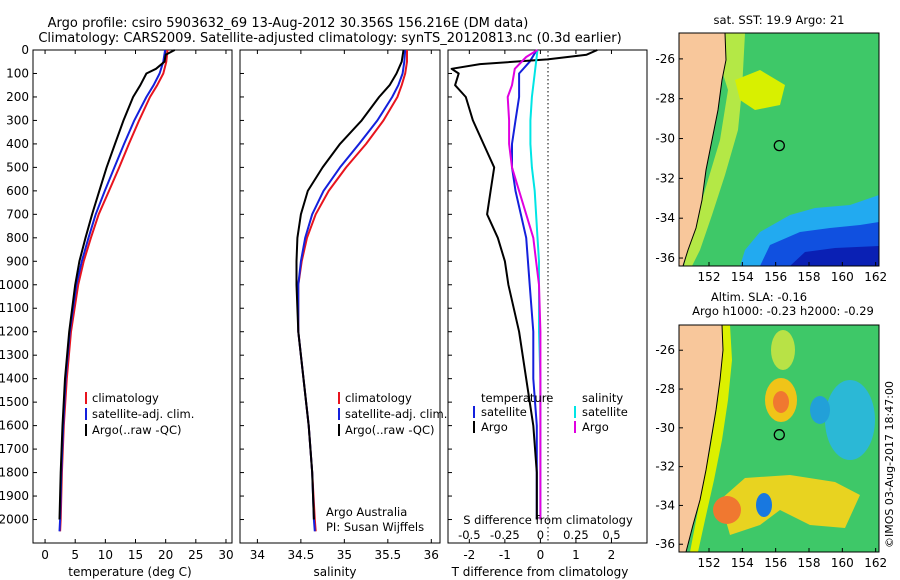 This screenshot has height=580, width=900. I want to click on sst-field, so click(779, 149).